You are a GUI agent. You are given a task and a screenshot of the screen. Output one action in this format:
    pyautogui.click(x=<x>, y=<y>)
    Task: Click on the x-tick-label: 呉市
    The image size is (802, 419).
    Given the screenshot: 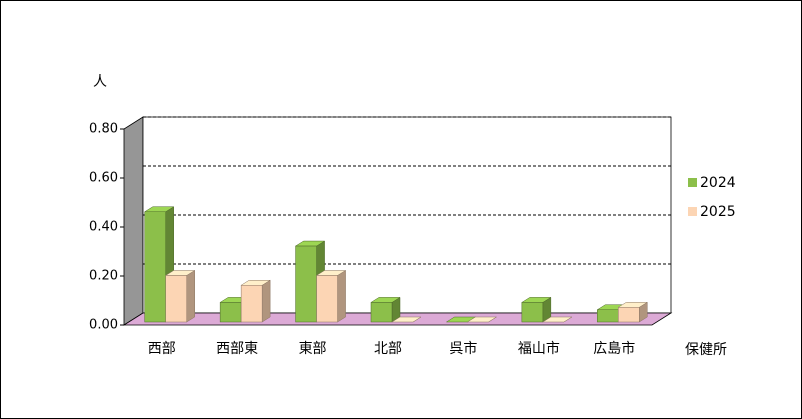 What is the action you would take?
    pyautogui.click(x=463, y=348)
    